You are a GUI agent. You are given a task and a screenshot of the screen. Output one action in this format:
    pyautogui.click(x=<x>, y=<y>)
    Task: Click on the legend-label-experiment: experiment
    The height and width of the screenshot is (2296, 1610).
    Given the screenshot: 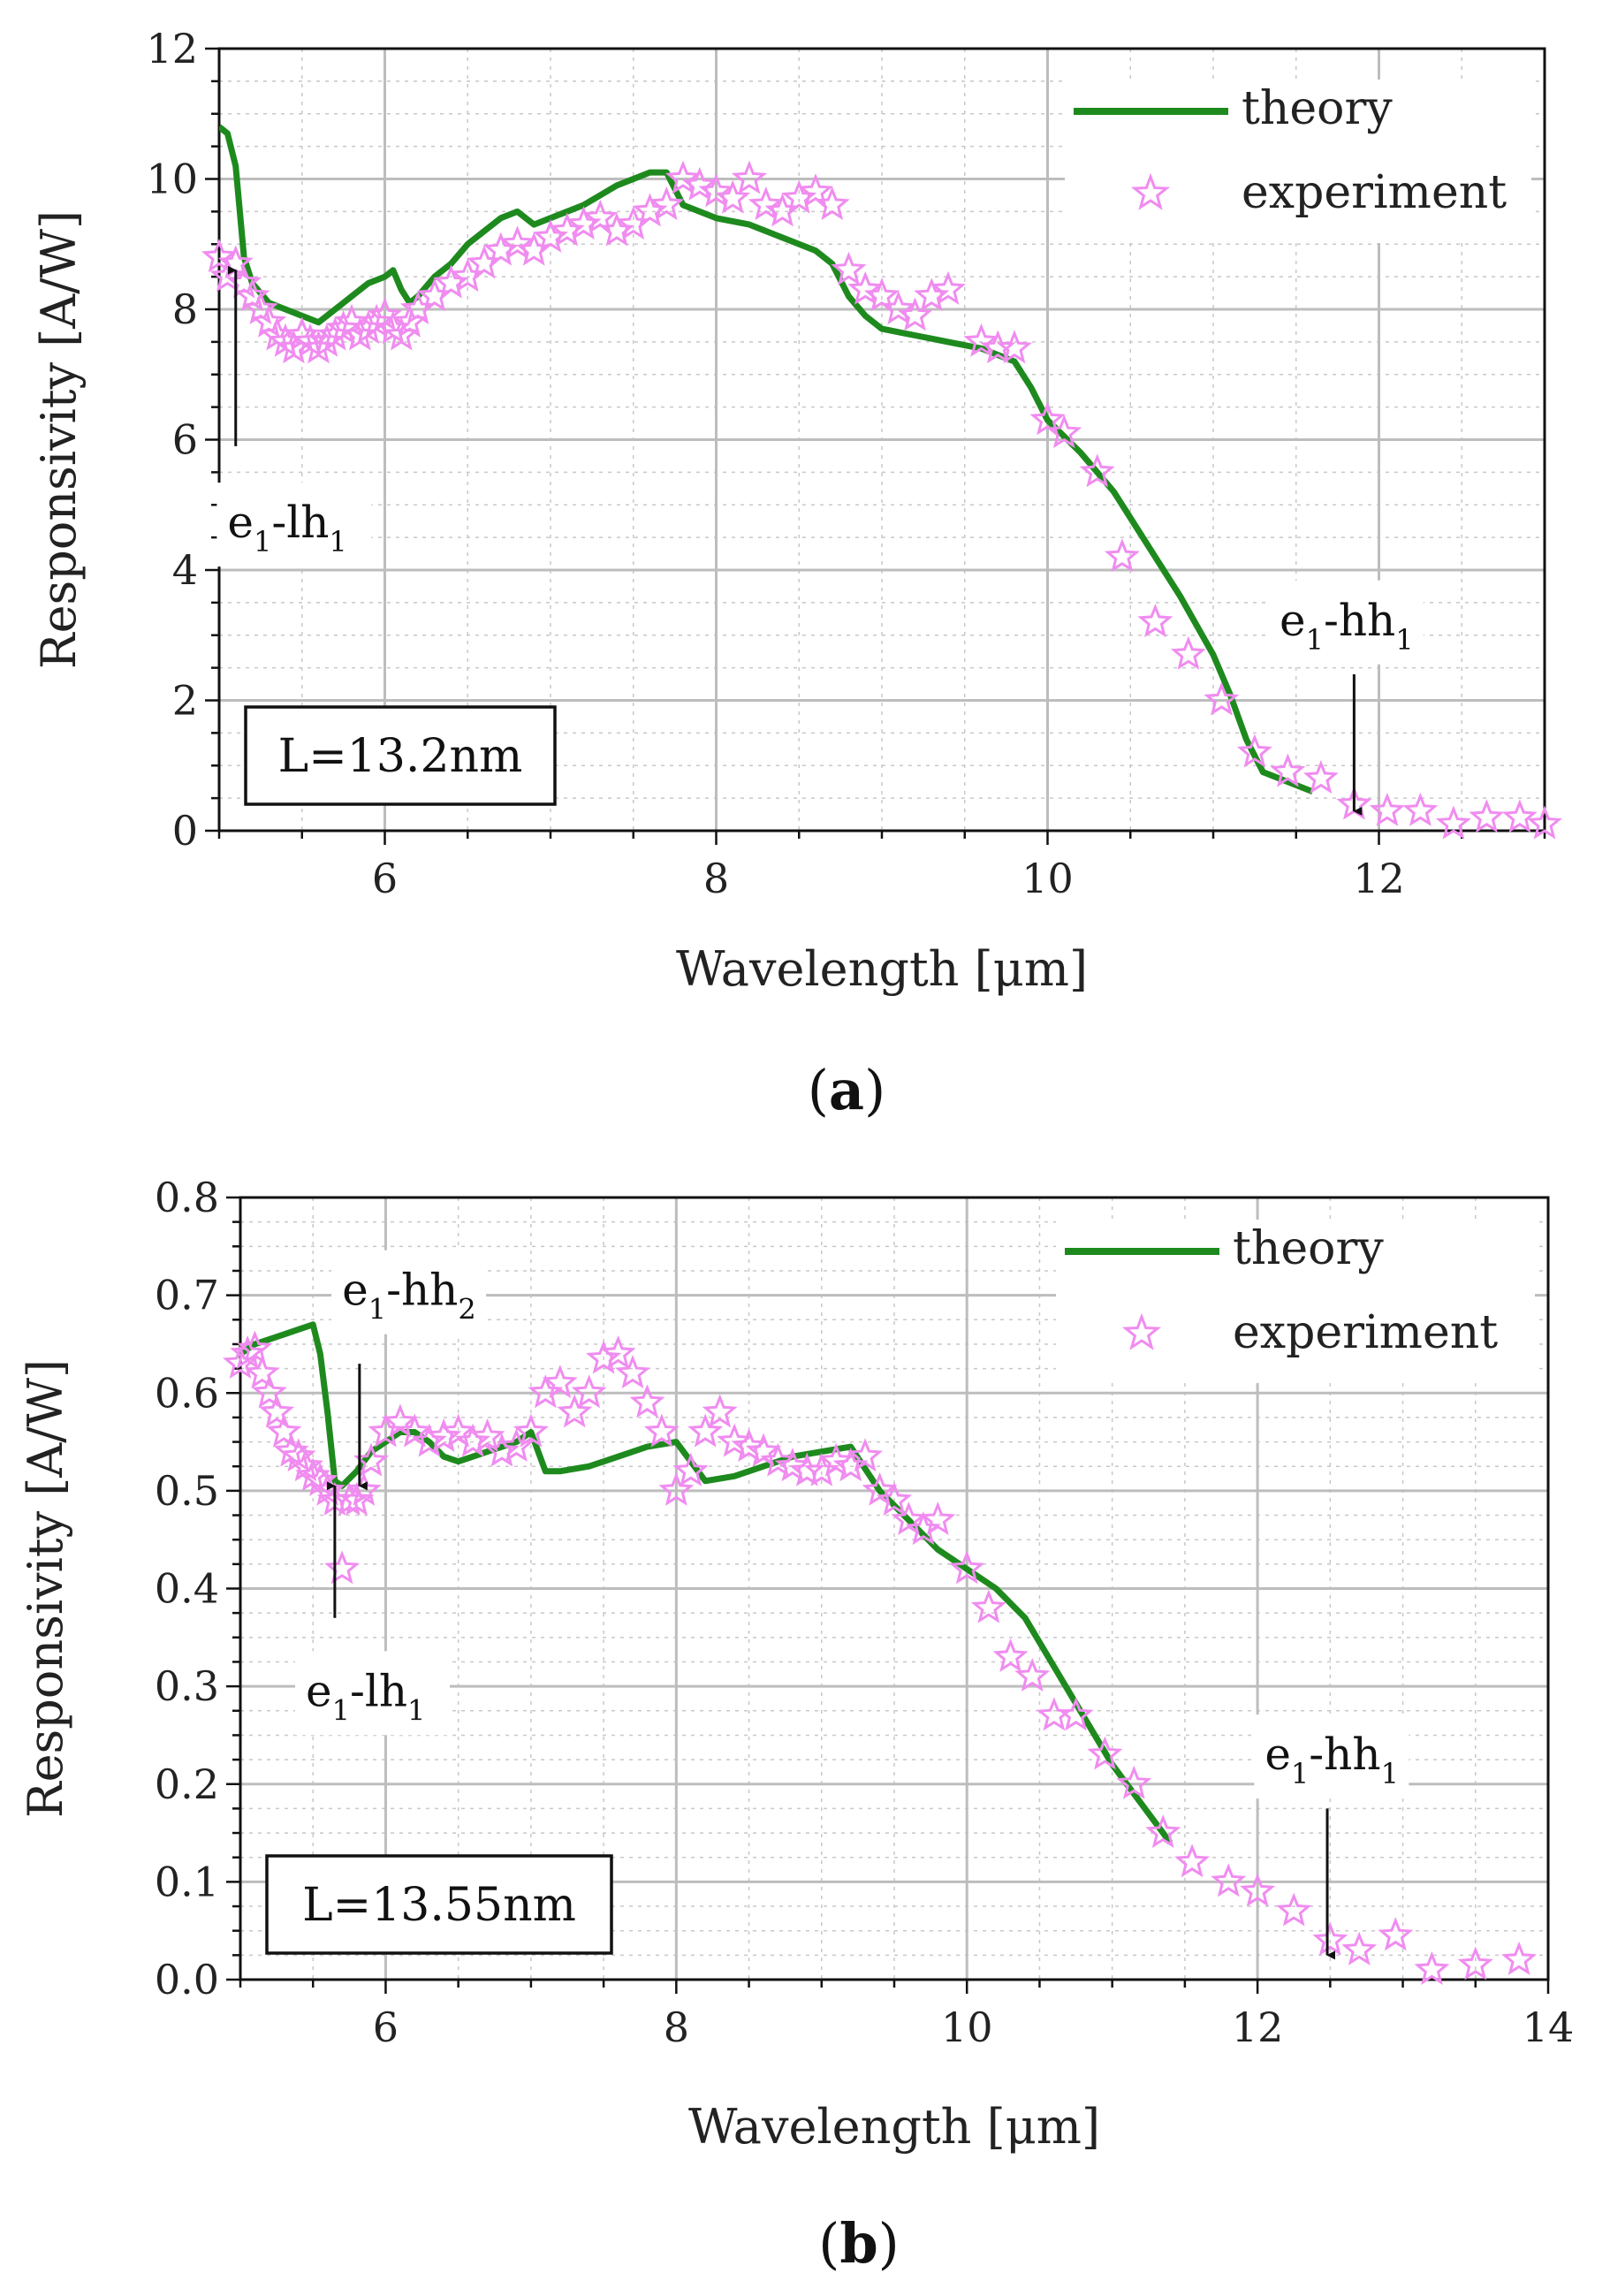 What is the action you would take?
    pyautogui.click(x=1374, y=193)
    